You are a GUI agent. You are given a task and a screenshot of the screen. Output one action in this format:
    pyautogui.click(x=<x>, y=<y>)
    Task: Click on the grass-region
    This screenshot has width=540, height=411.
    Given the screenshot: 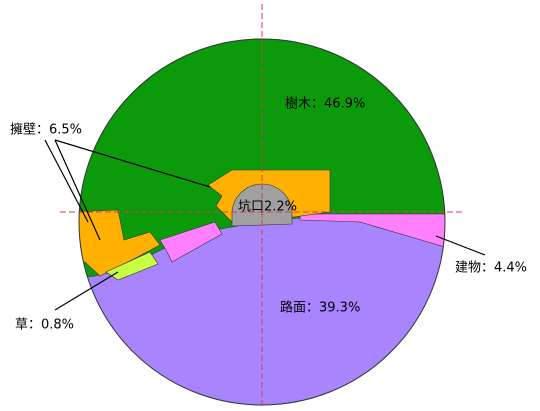 What is the action you would take?
    pyautogui.click(x=132, y=266)
    